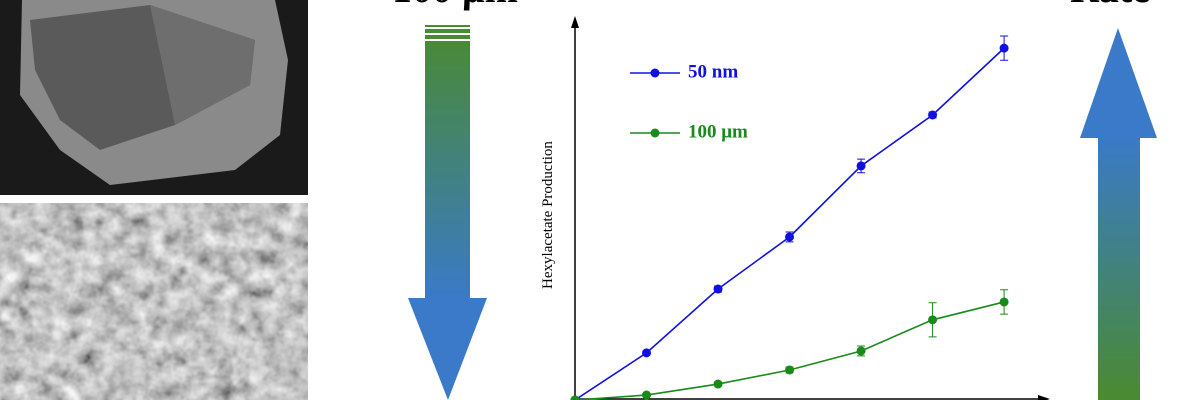 The width and height of the screenshot is (1200, 400). I want to click on crystal-face, so click(202, 65).